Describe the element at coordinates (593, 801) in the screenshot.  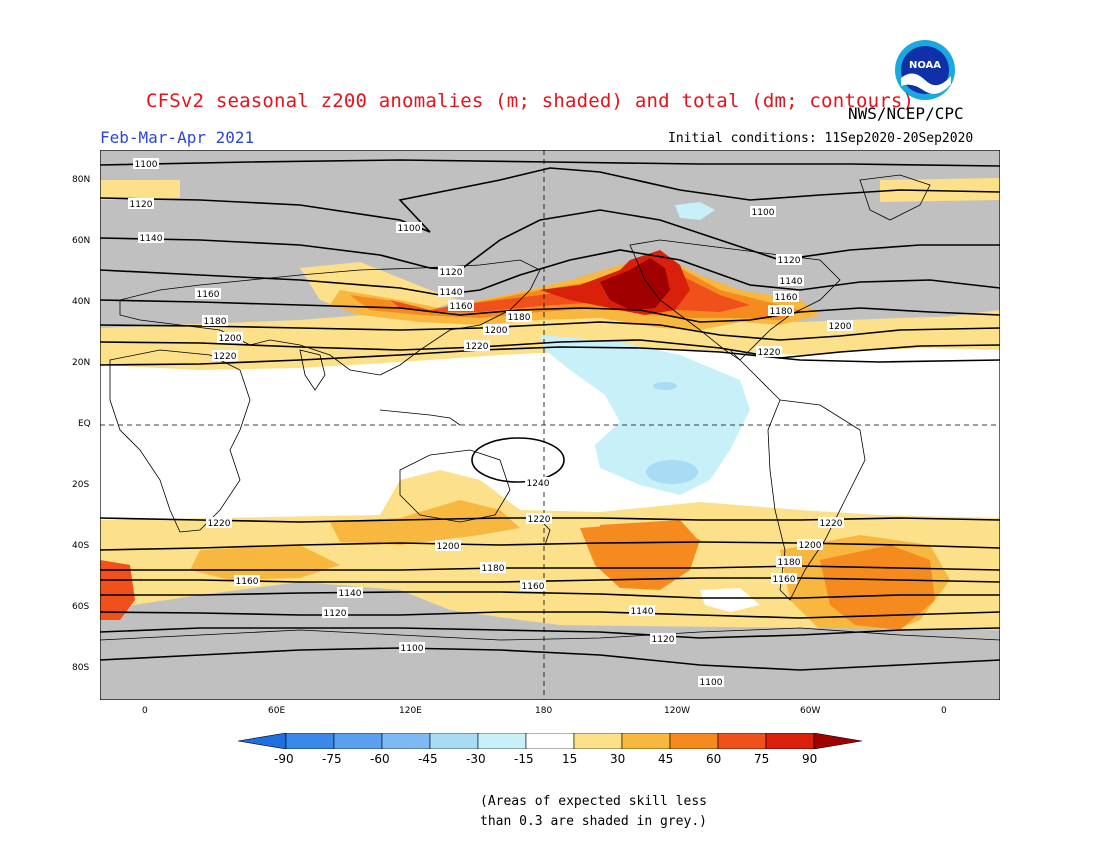
I see `footnote-line-1: (Areas of expected skill less` at that location.